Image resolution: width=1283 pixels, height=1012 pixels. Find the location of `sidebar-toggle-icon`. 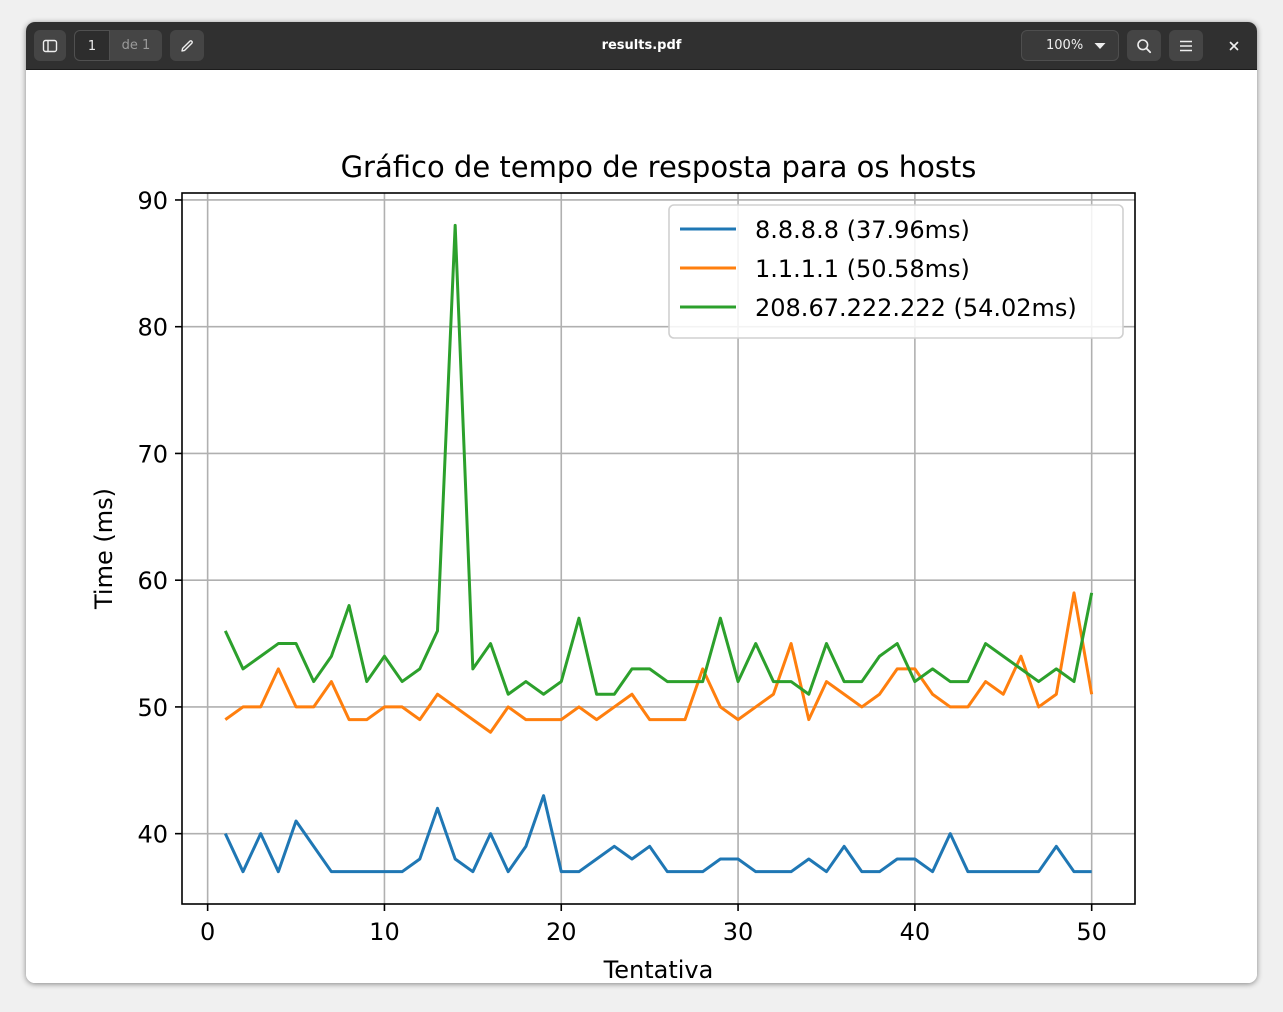

sidebar-toggle-icon is located at coordinates (50, 45).